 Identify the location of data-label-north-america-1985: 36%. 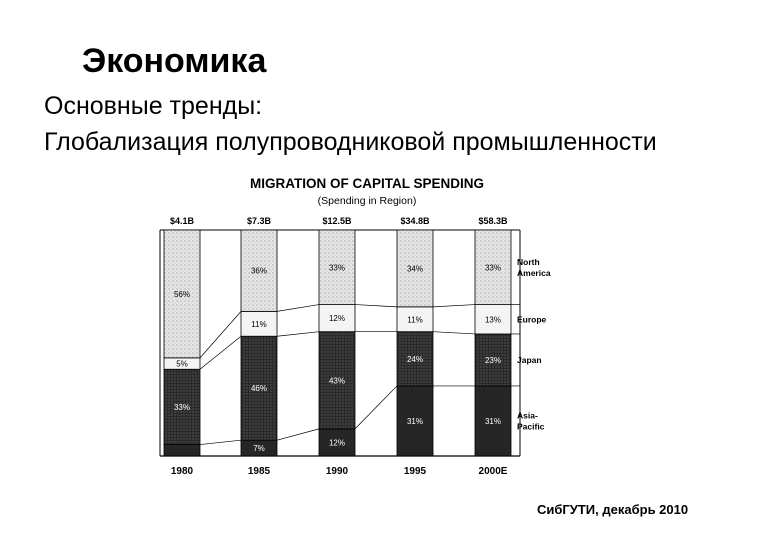
(259, 271).